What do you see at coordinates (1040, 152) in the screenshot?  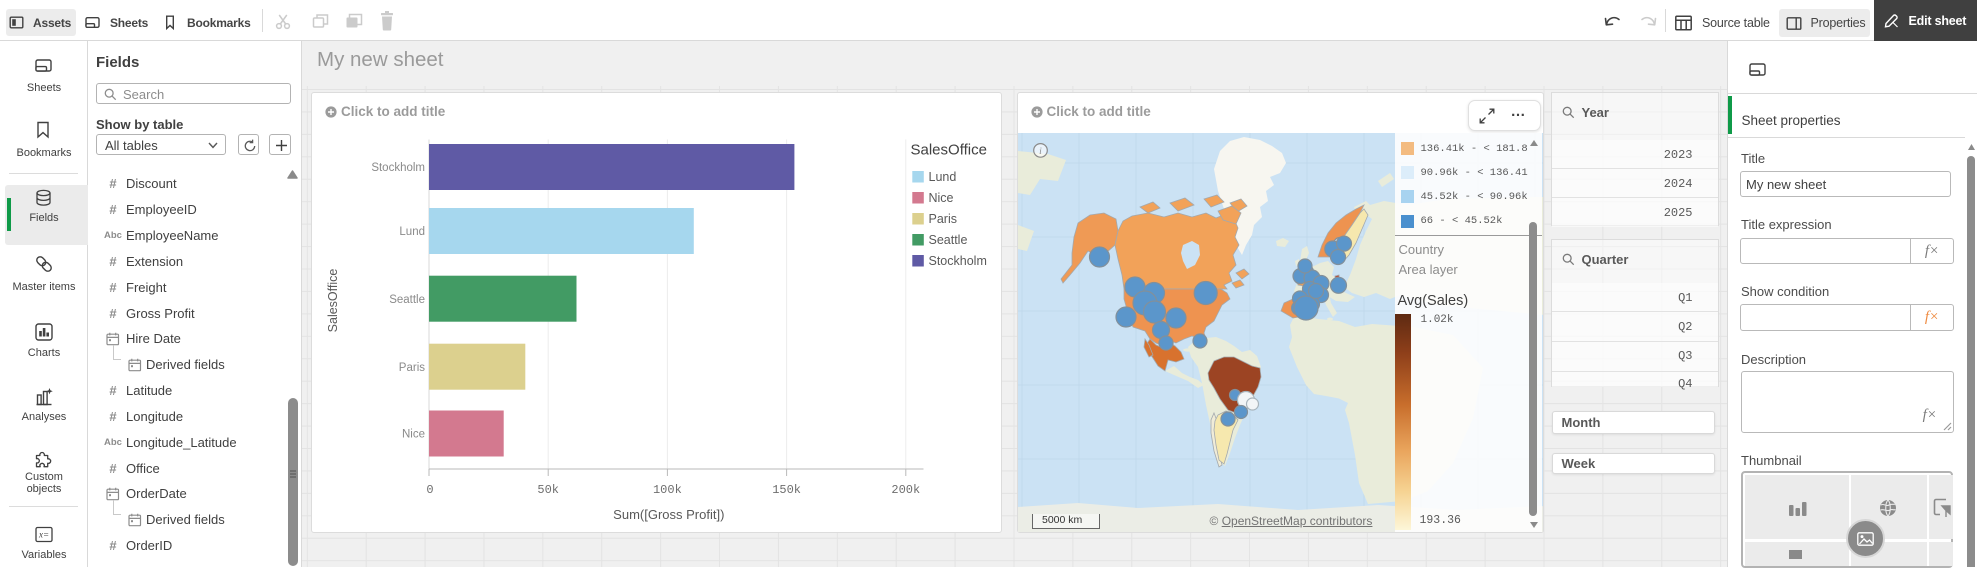 I see `svg-text: i` at bounding box center [1040, 152].